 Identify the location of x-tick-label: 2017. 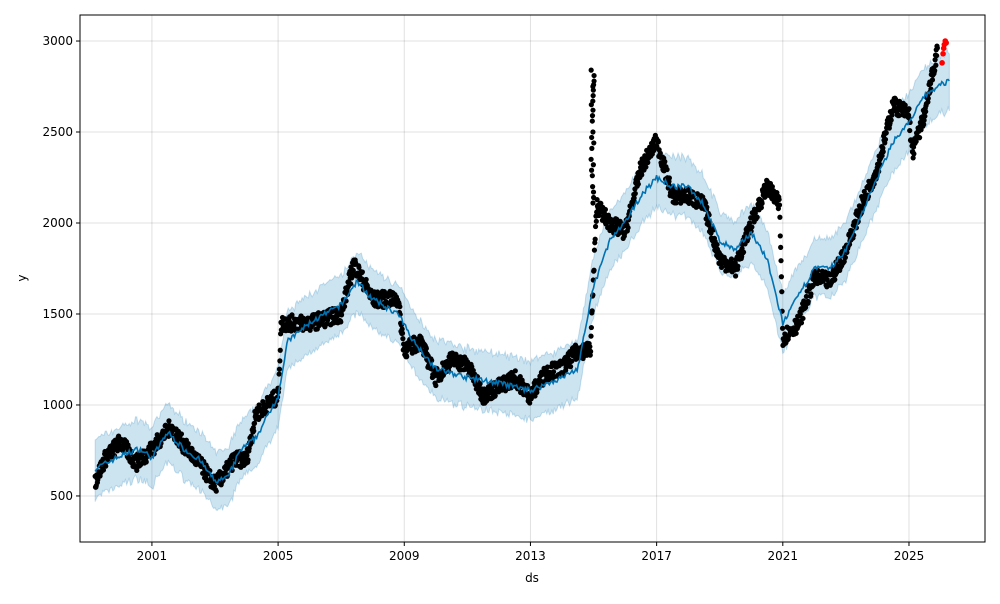
(656, 556).